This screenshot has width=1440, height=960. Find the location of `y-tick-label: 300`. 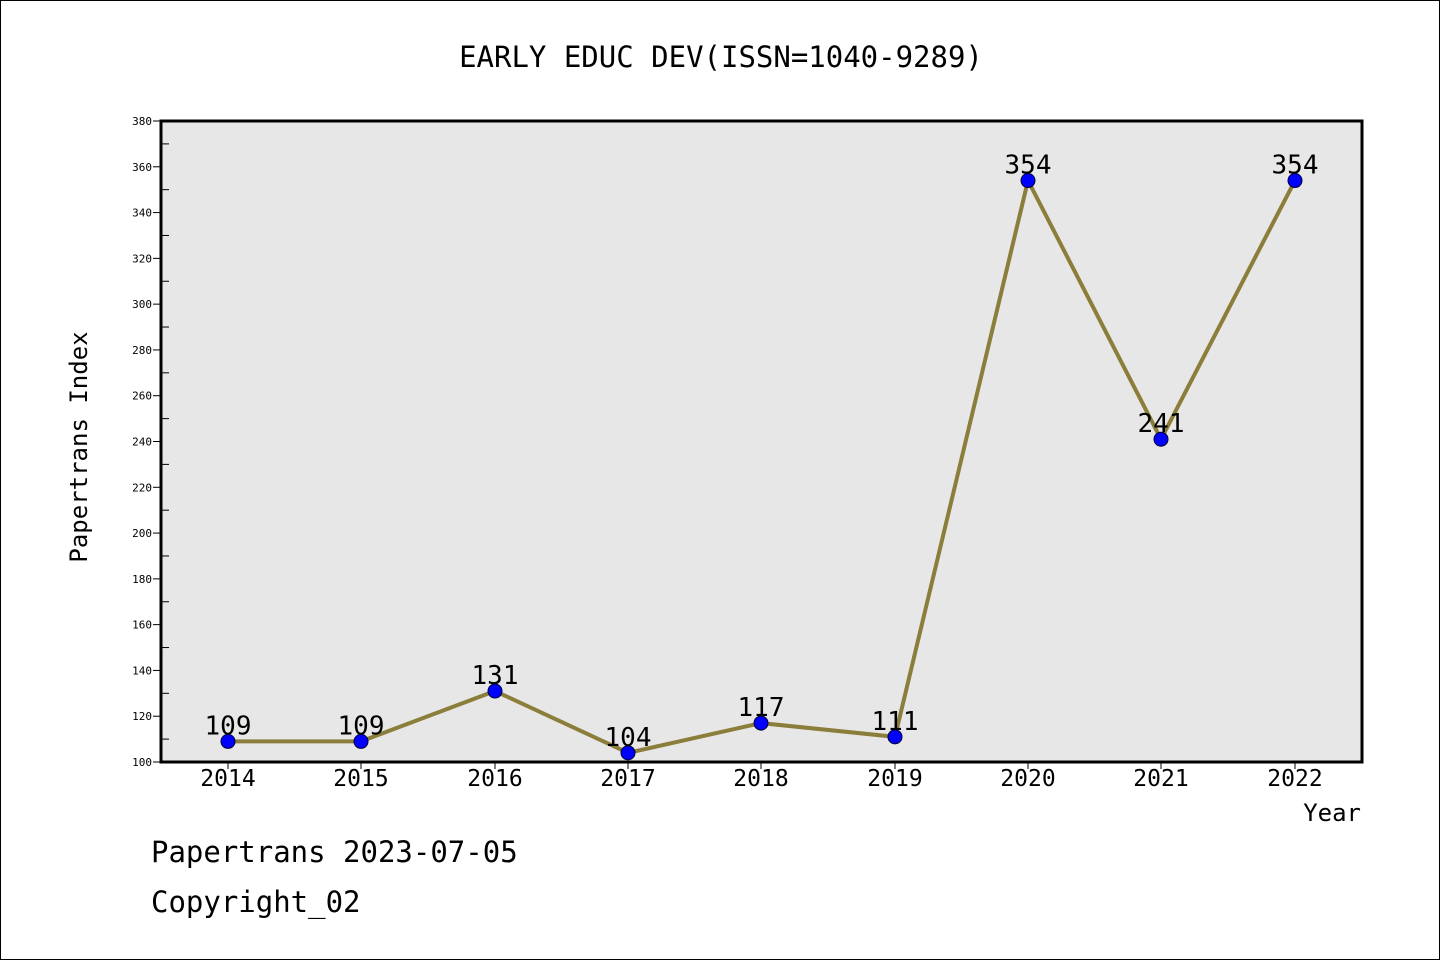

y-tick-label: 300 is located at coordinates (142, 304).